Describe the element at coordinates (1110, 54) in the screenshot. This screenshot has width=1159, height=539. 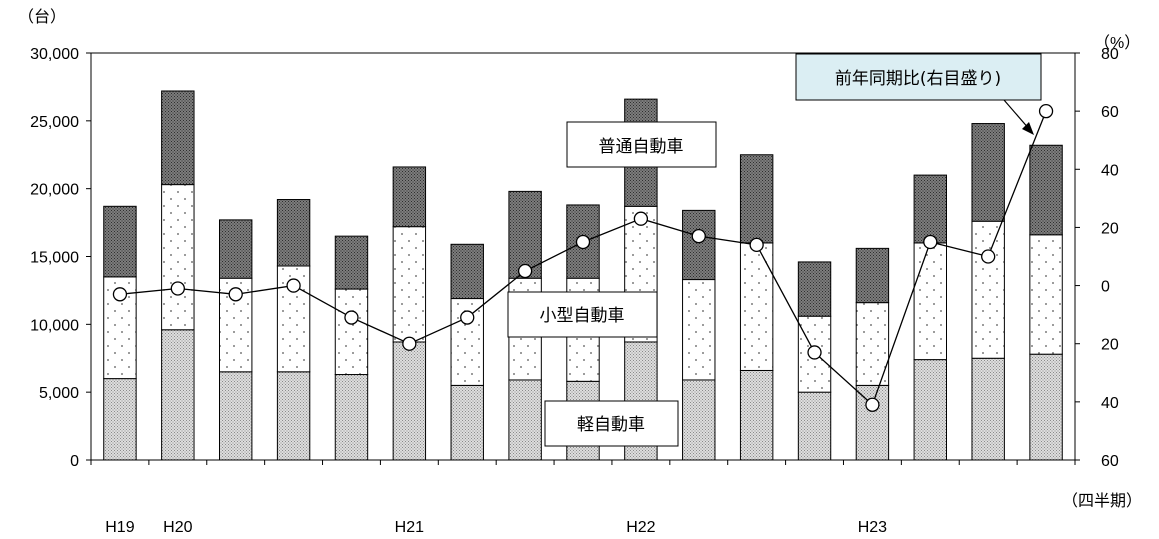
I see `right-tick-label: 80` at that location.